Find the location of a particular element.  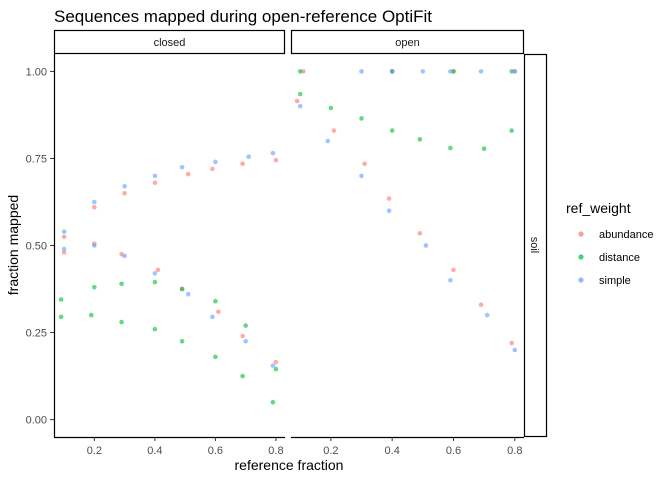

strip-open-box is located at coordinates (407, 42).